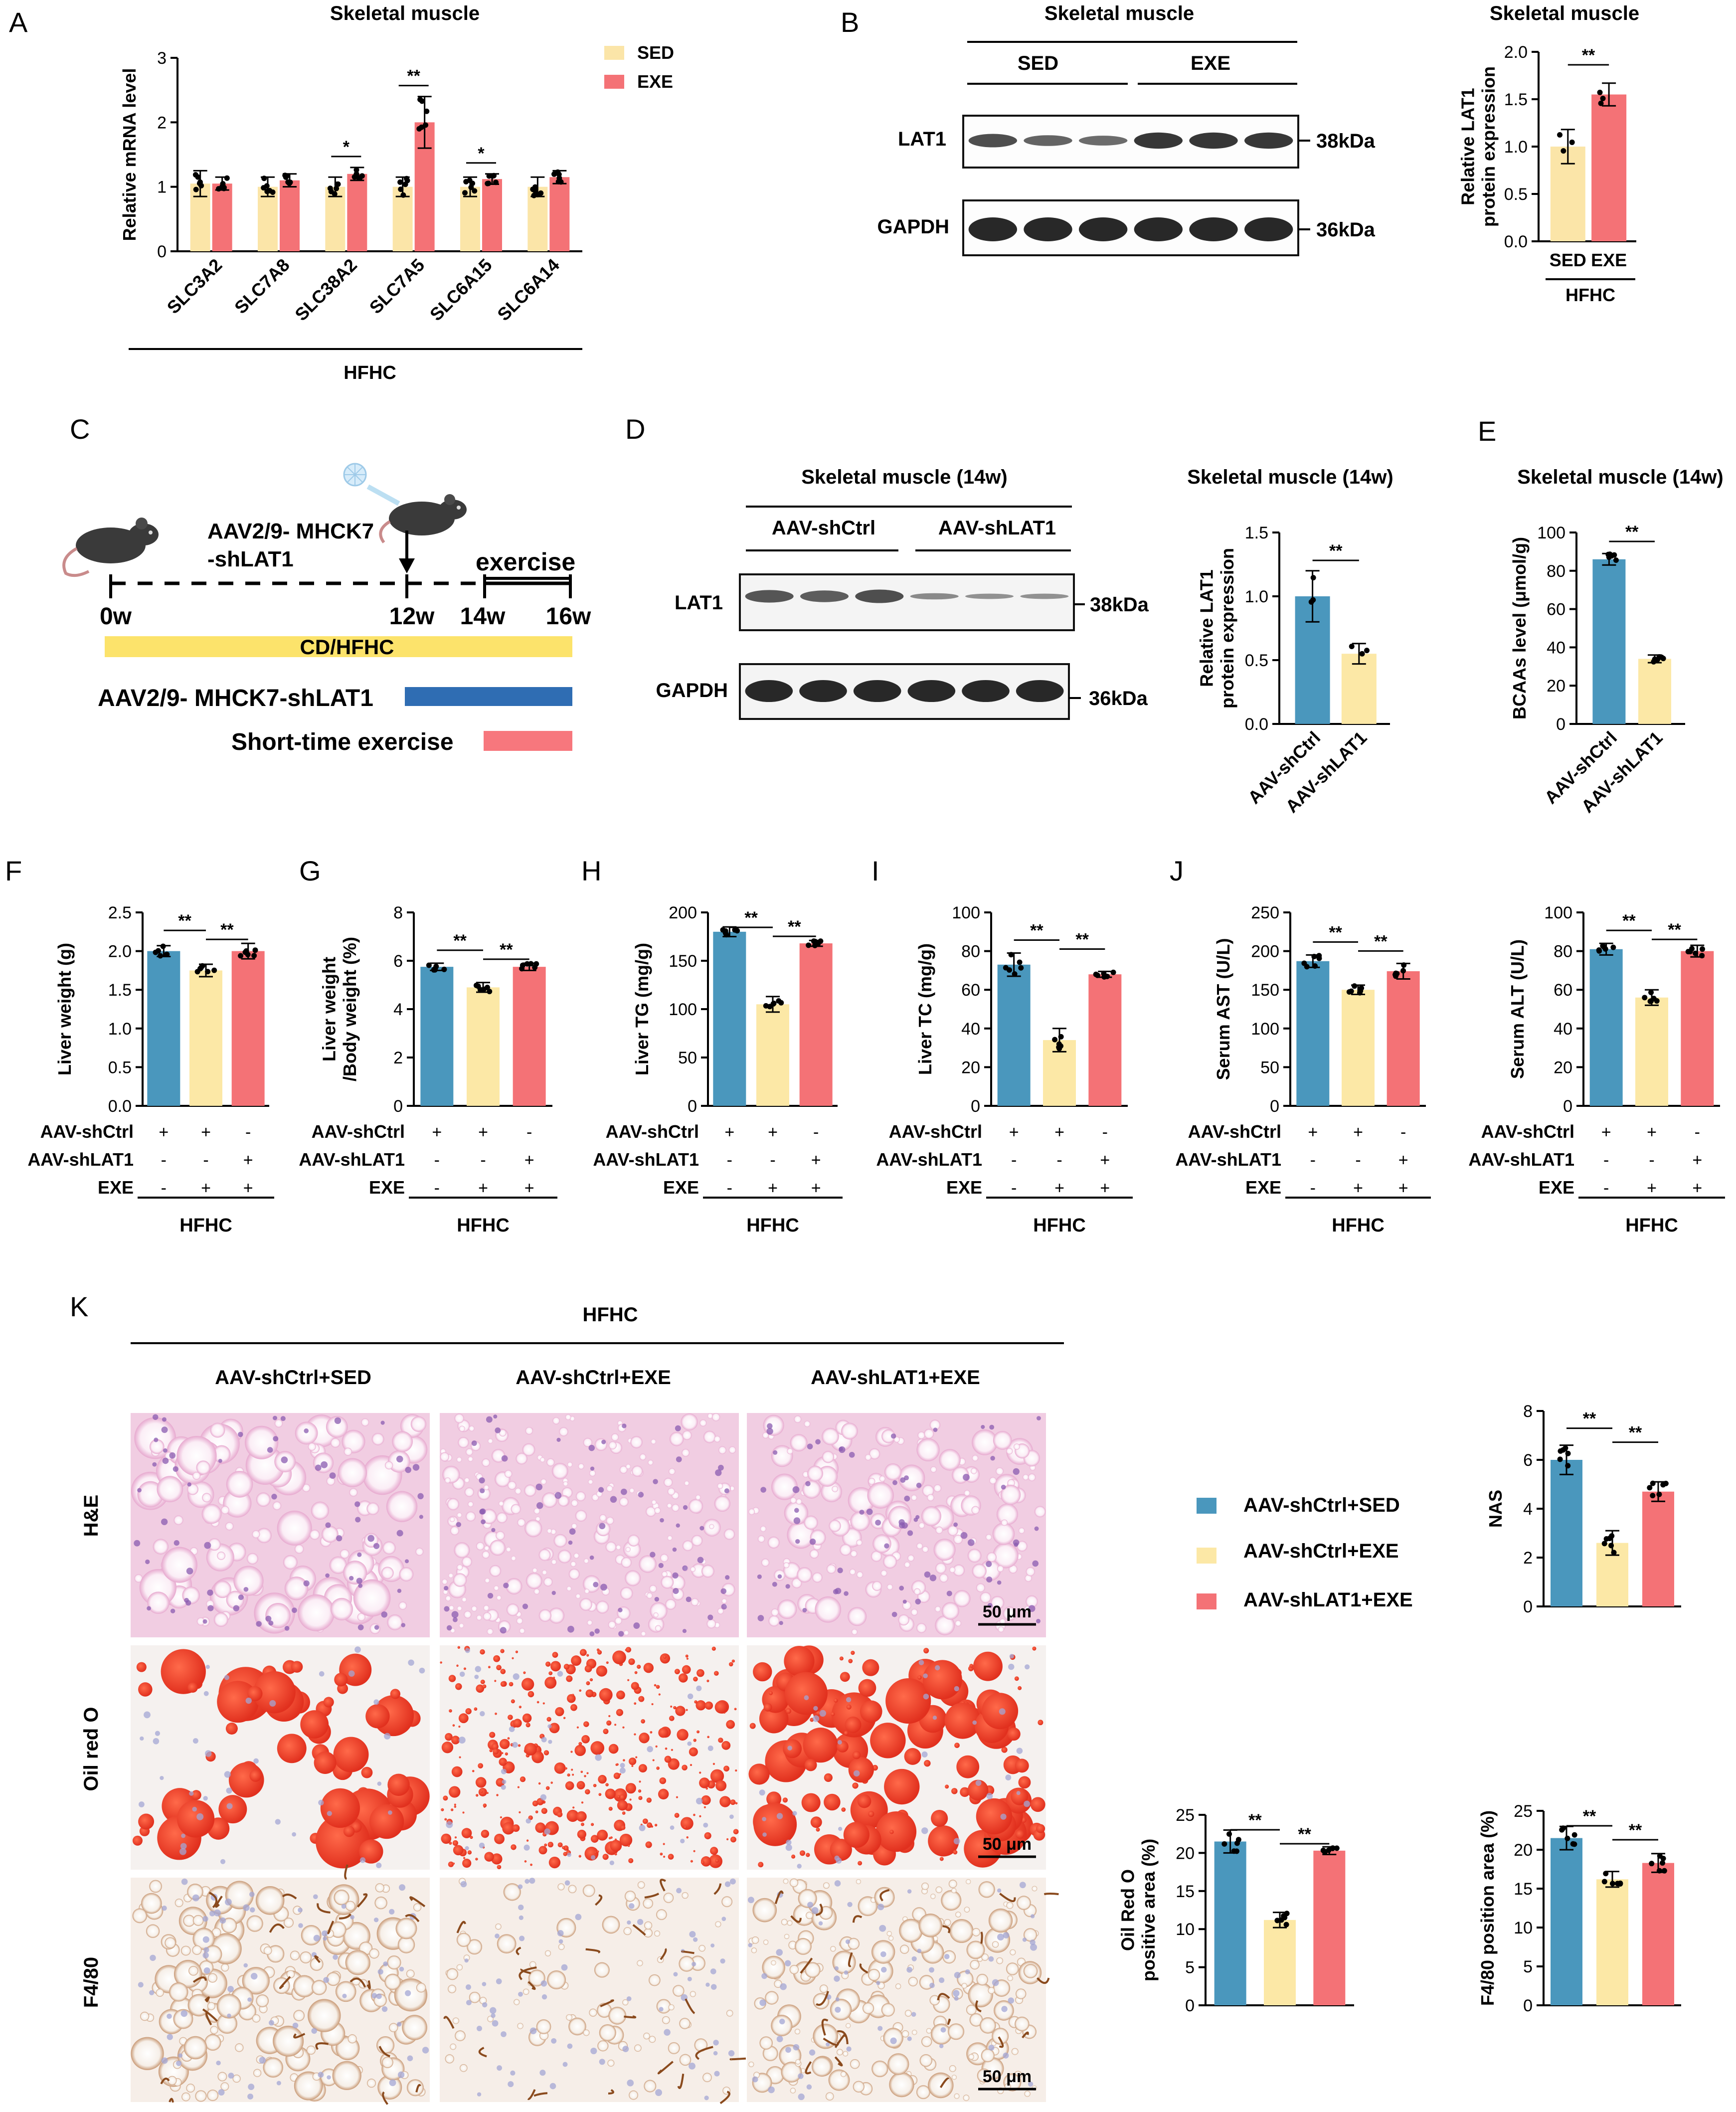 This screenshot has height=2112, width=1736. I want to click on y-tick-label: 4, so click(1528, 1510).